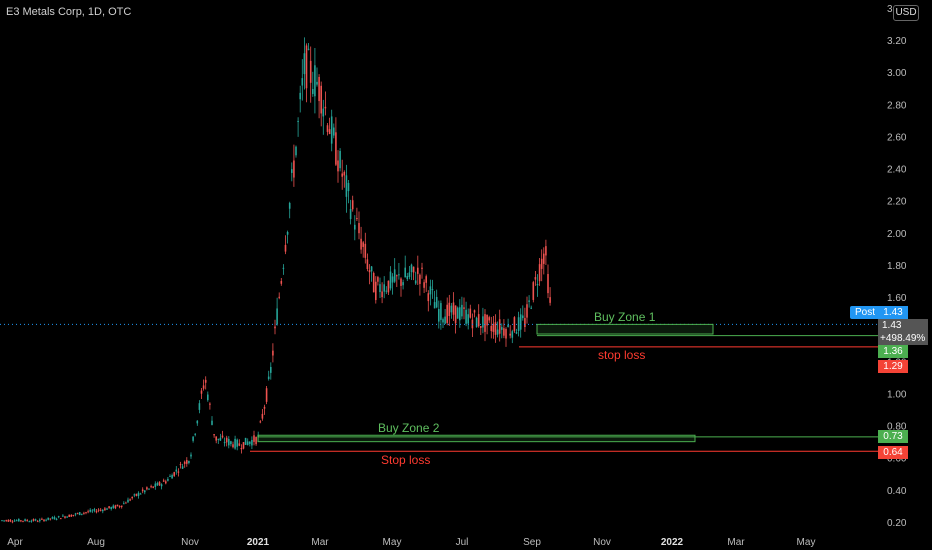  What do you see at coordinates (806, 542) in the screenshot?
I see `time-axis-label: May` at bounding box center [806, 542].